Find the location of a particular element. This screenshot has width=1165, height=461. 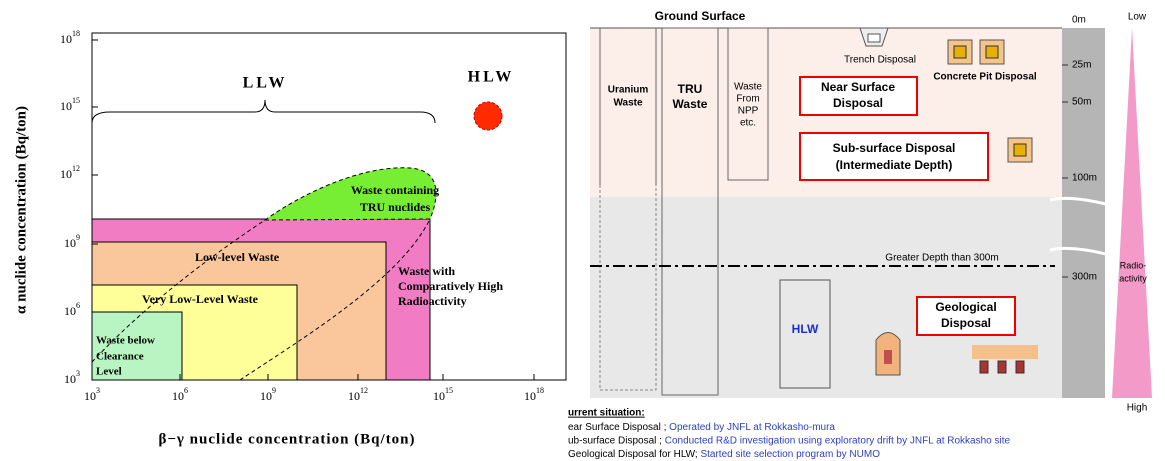

tru-envelope is located at coordinates (261, 299).